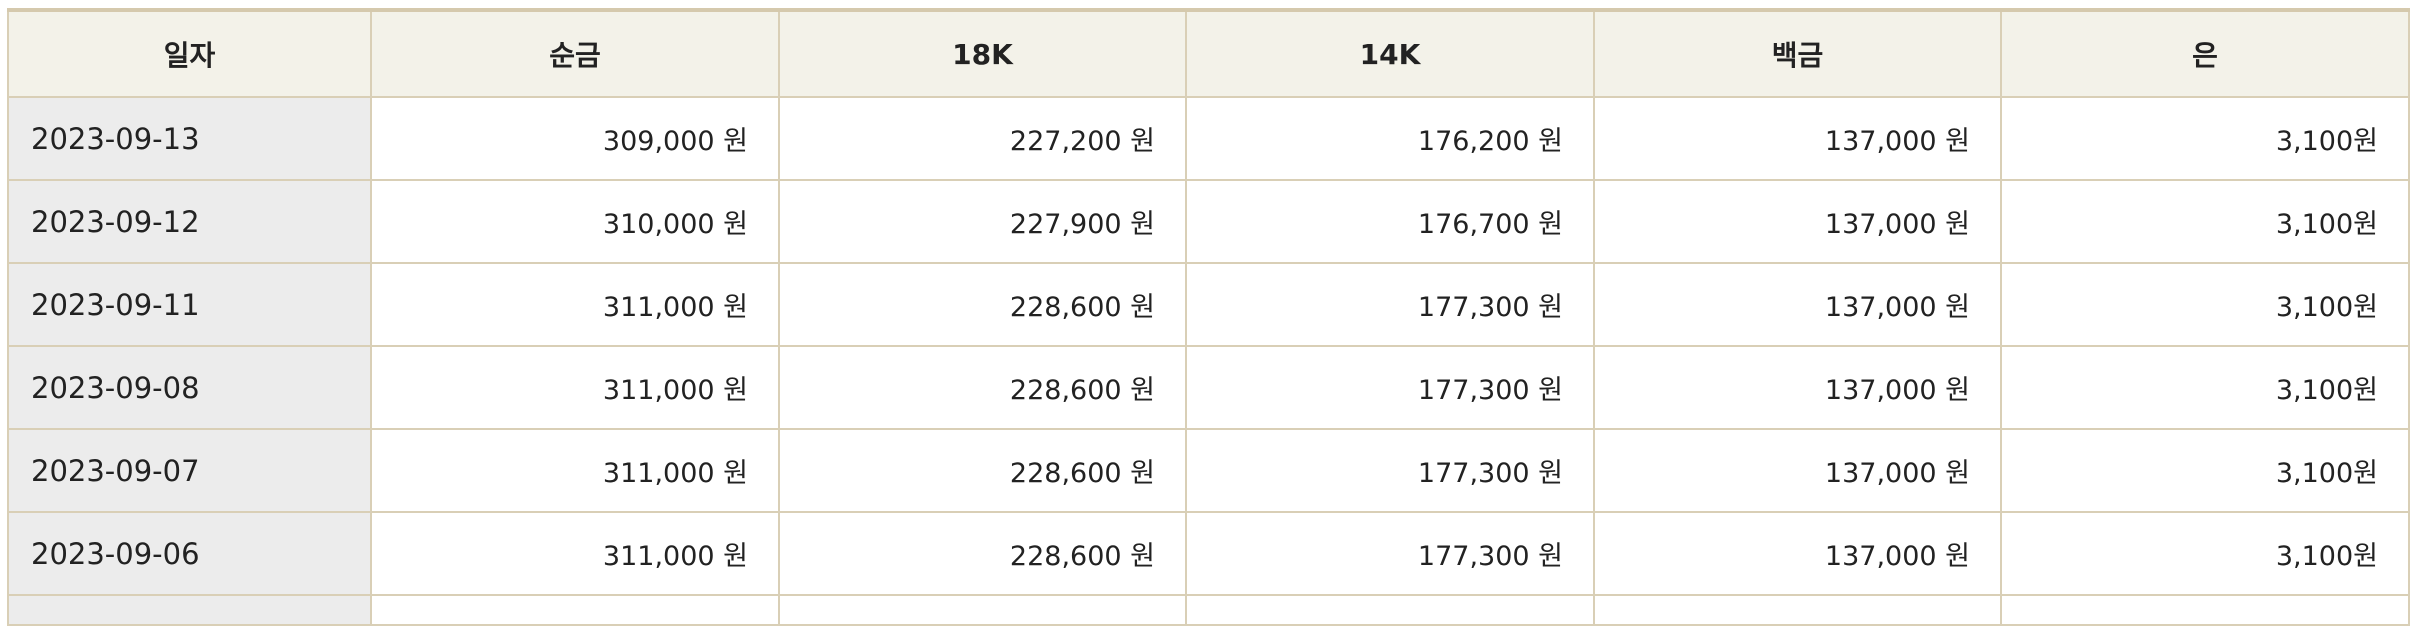 This screenshot has width=2420, height=626. I want to click on date-cell: 2023-09-12, so click(189, 221).